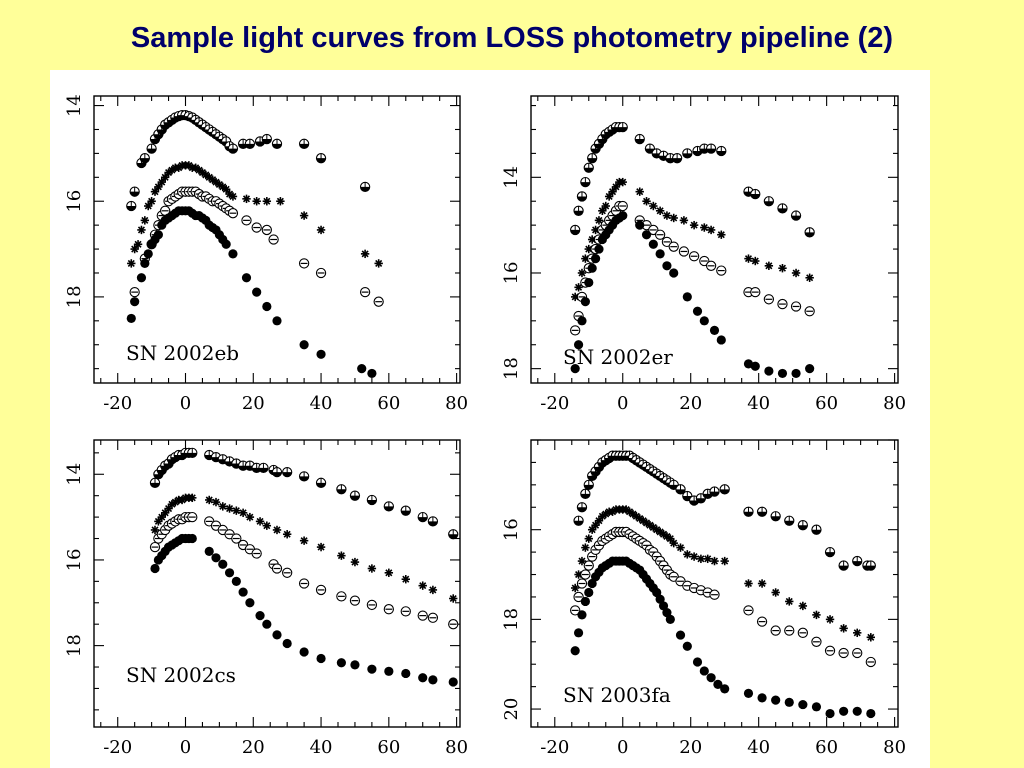  I want to click on x-tick-label: -20, so click(117, 747).